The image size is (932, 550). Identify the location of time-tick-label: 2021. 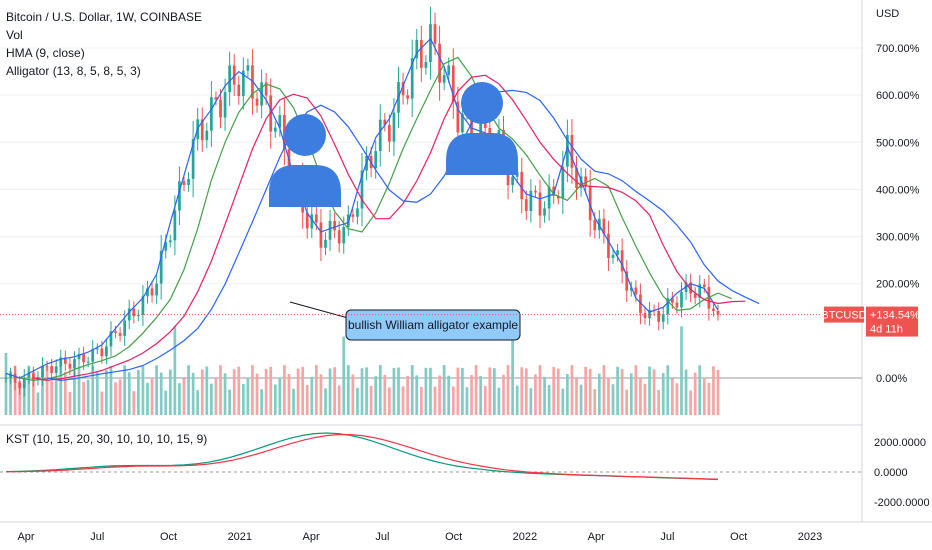
(240, 537).